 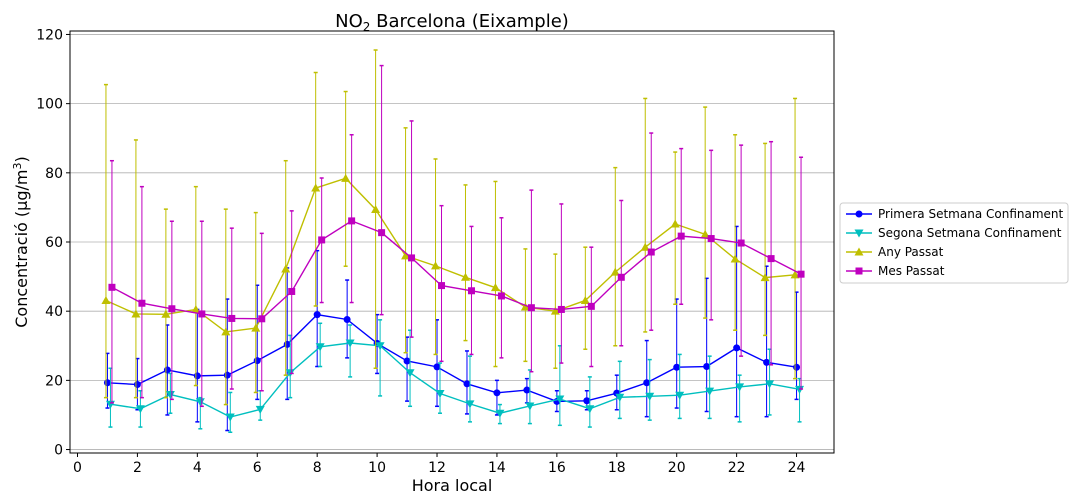 I want to click on y-axis-label: Concentració (µg/m3), so click(x=21, y=241).